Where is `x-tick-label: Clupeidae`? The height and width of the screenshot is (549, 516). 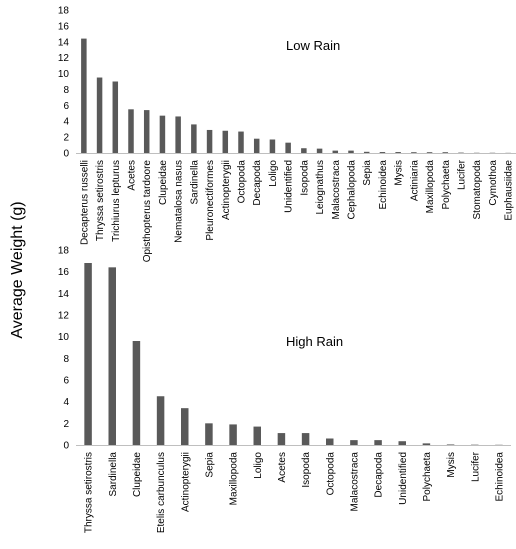 x-tick-label: Clupeidae is located at coordinates (137, 474).